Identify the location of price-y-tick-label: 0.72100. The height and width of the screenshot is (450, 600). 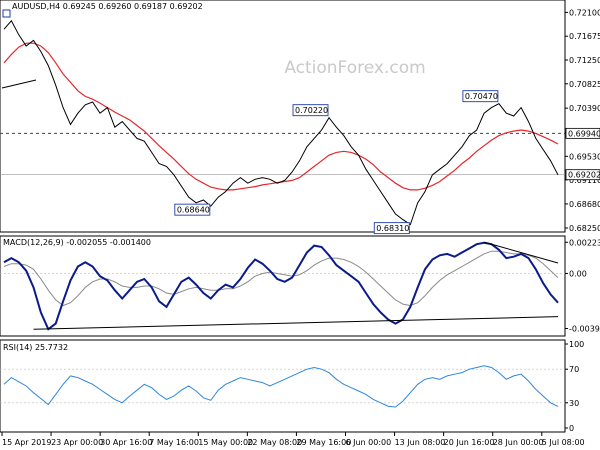
(584, 12).